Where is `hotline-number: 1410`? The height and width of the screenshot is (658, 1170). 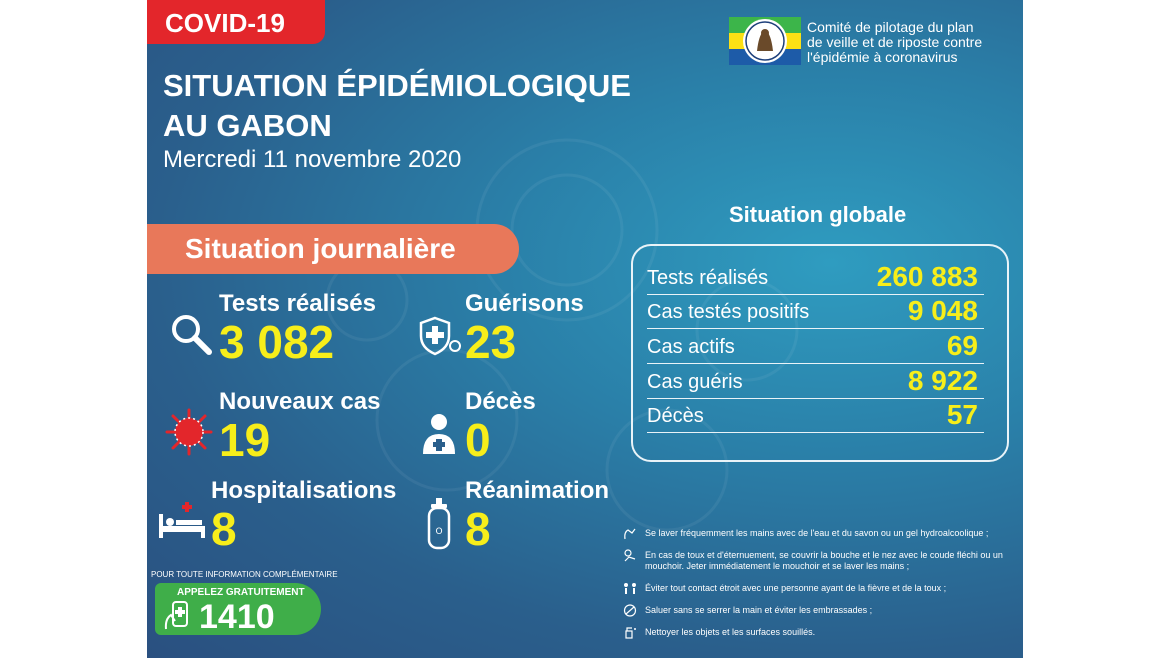 hotline-number: 1410 is located at coordinates (237, 617).